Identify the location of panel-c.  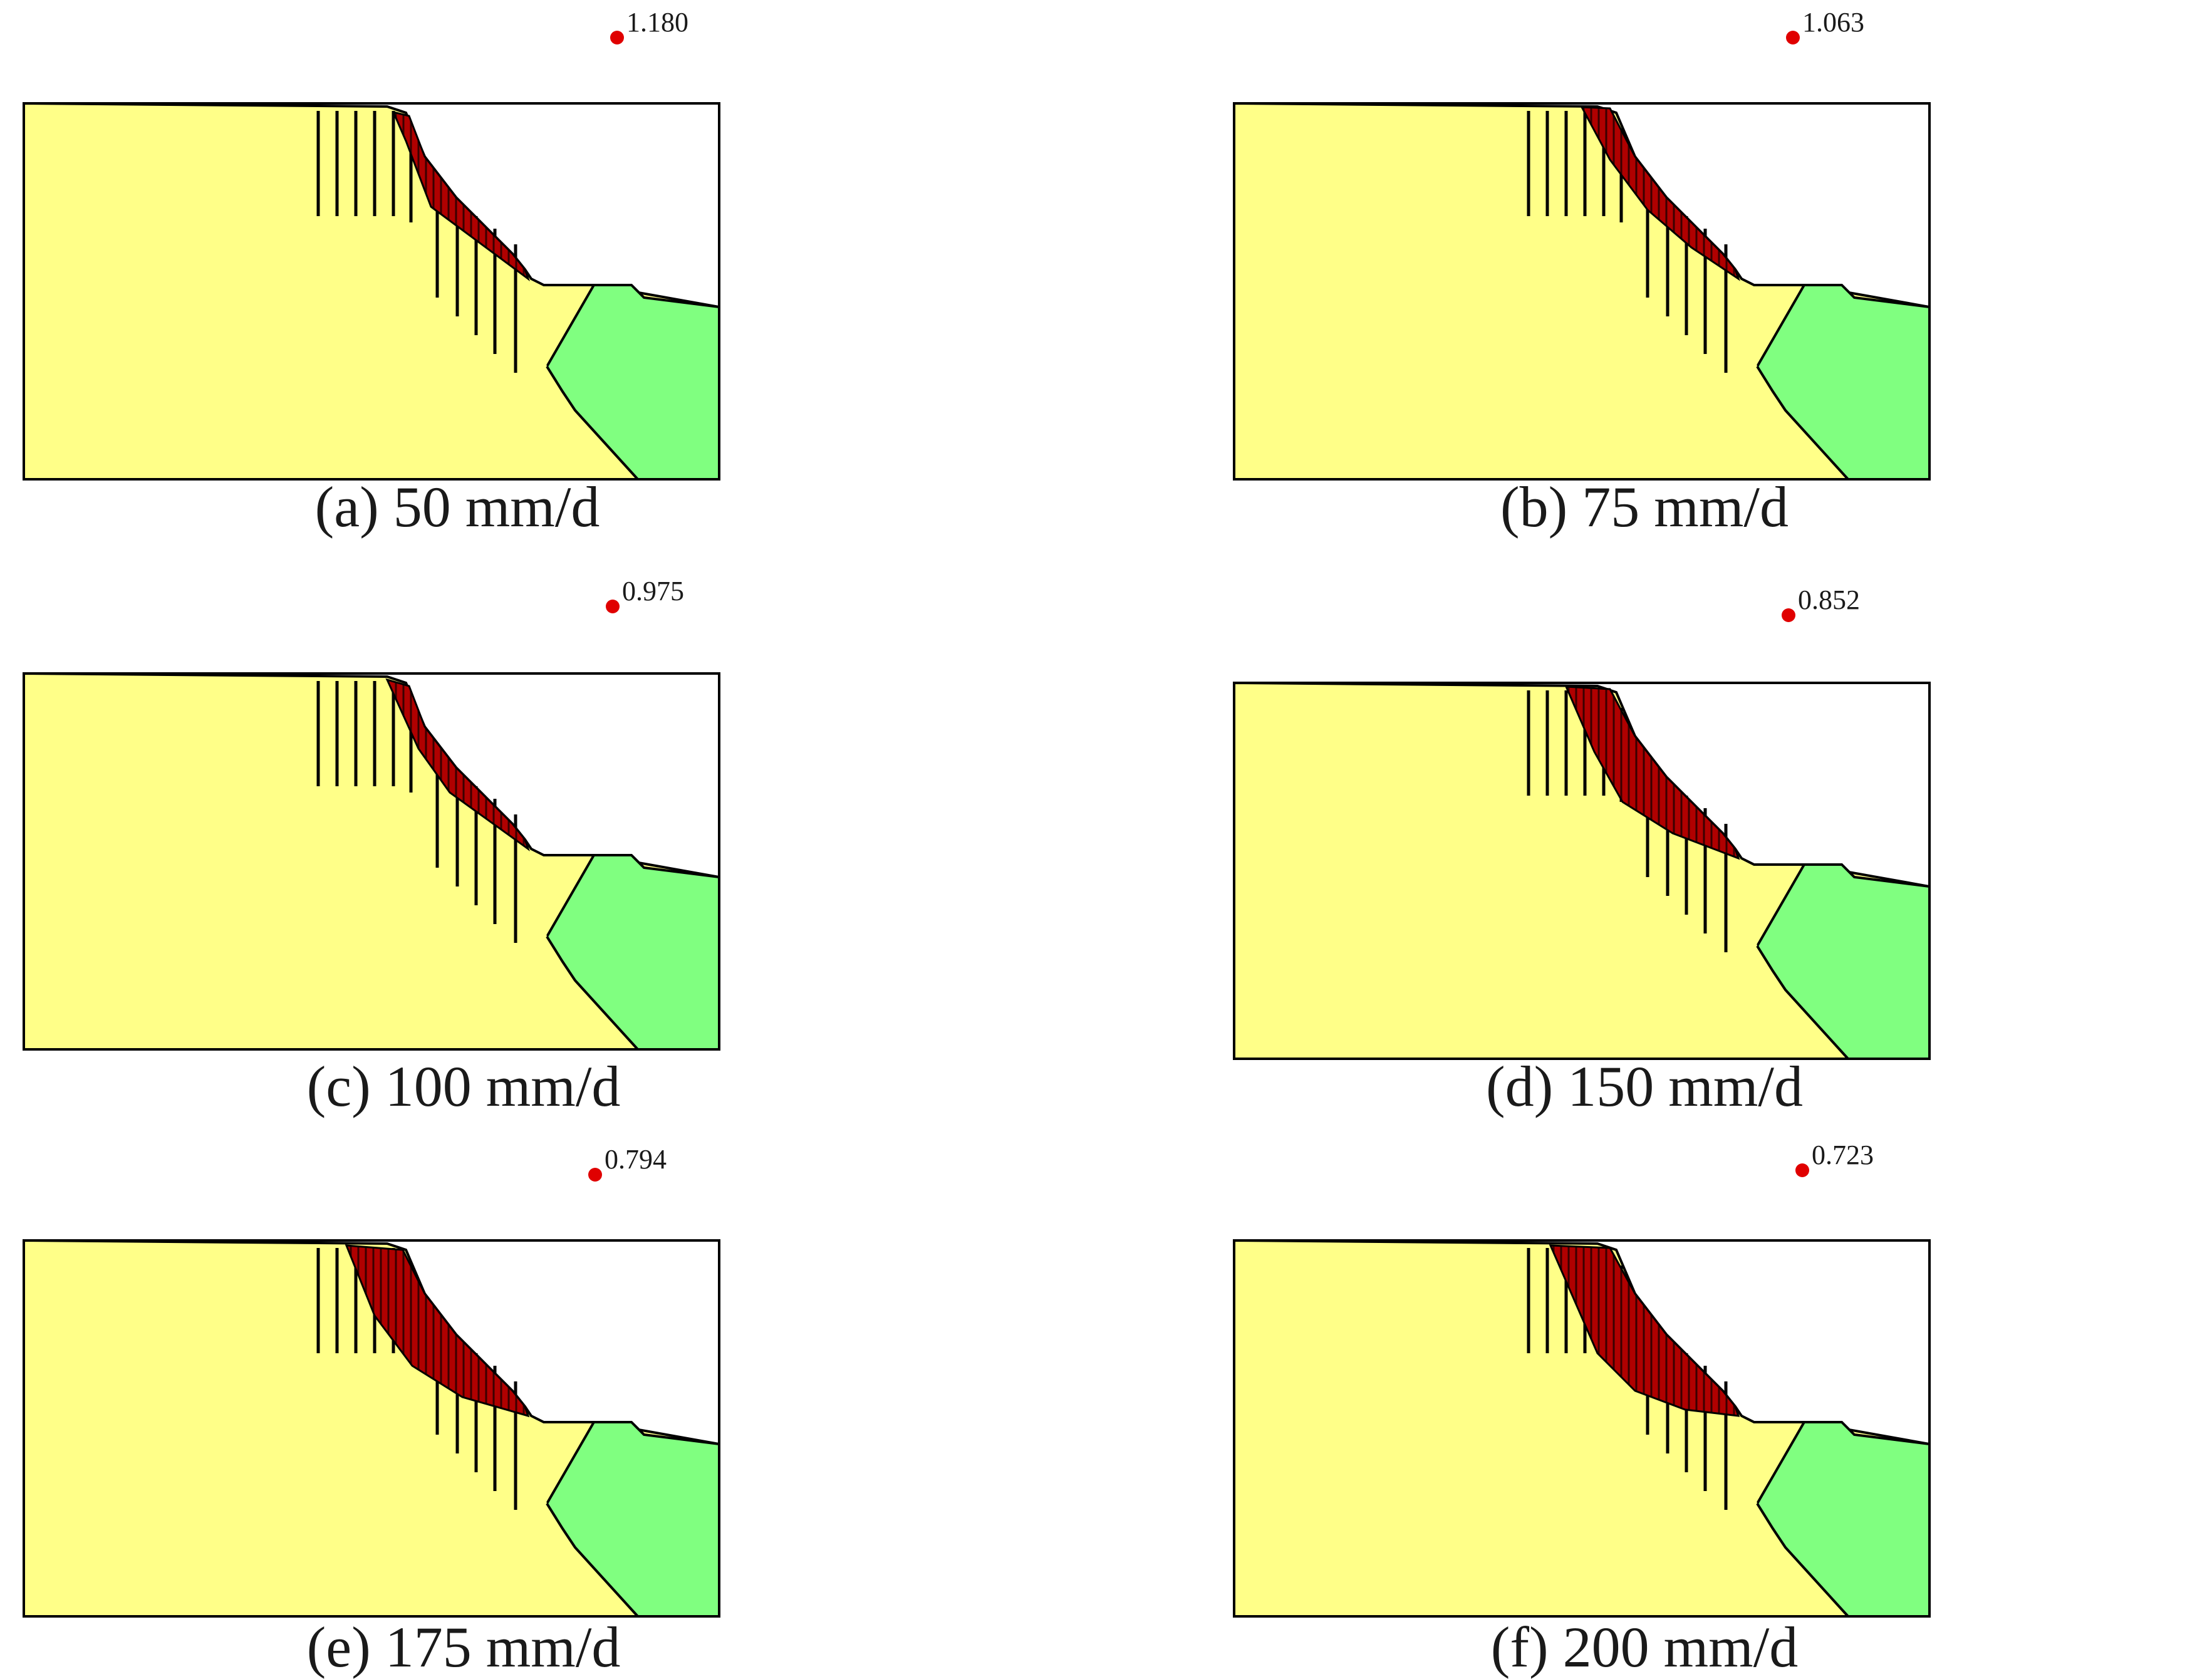
(371, 861).